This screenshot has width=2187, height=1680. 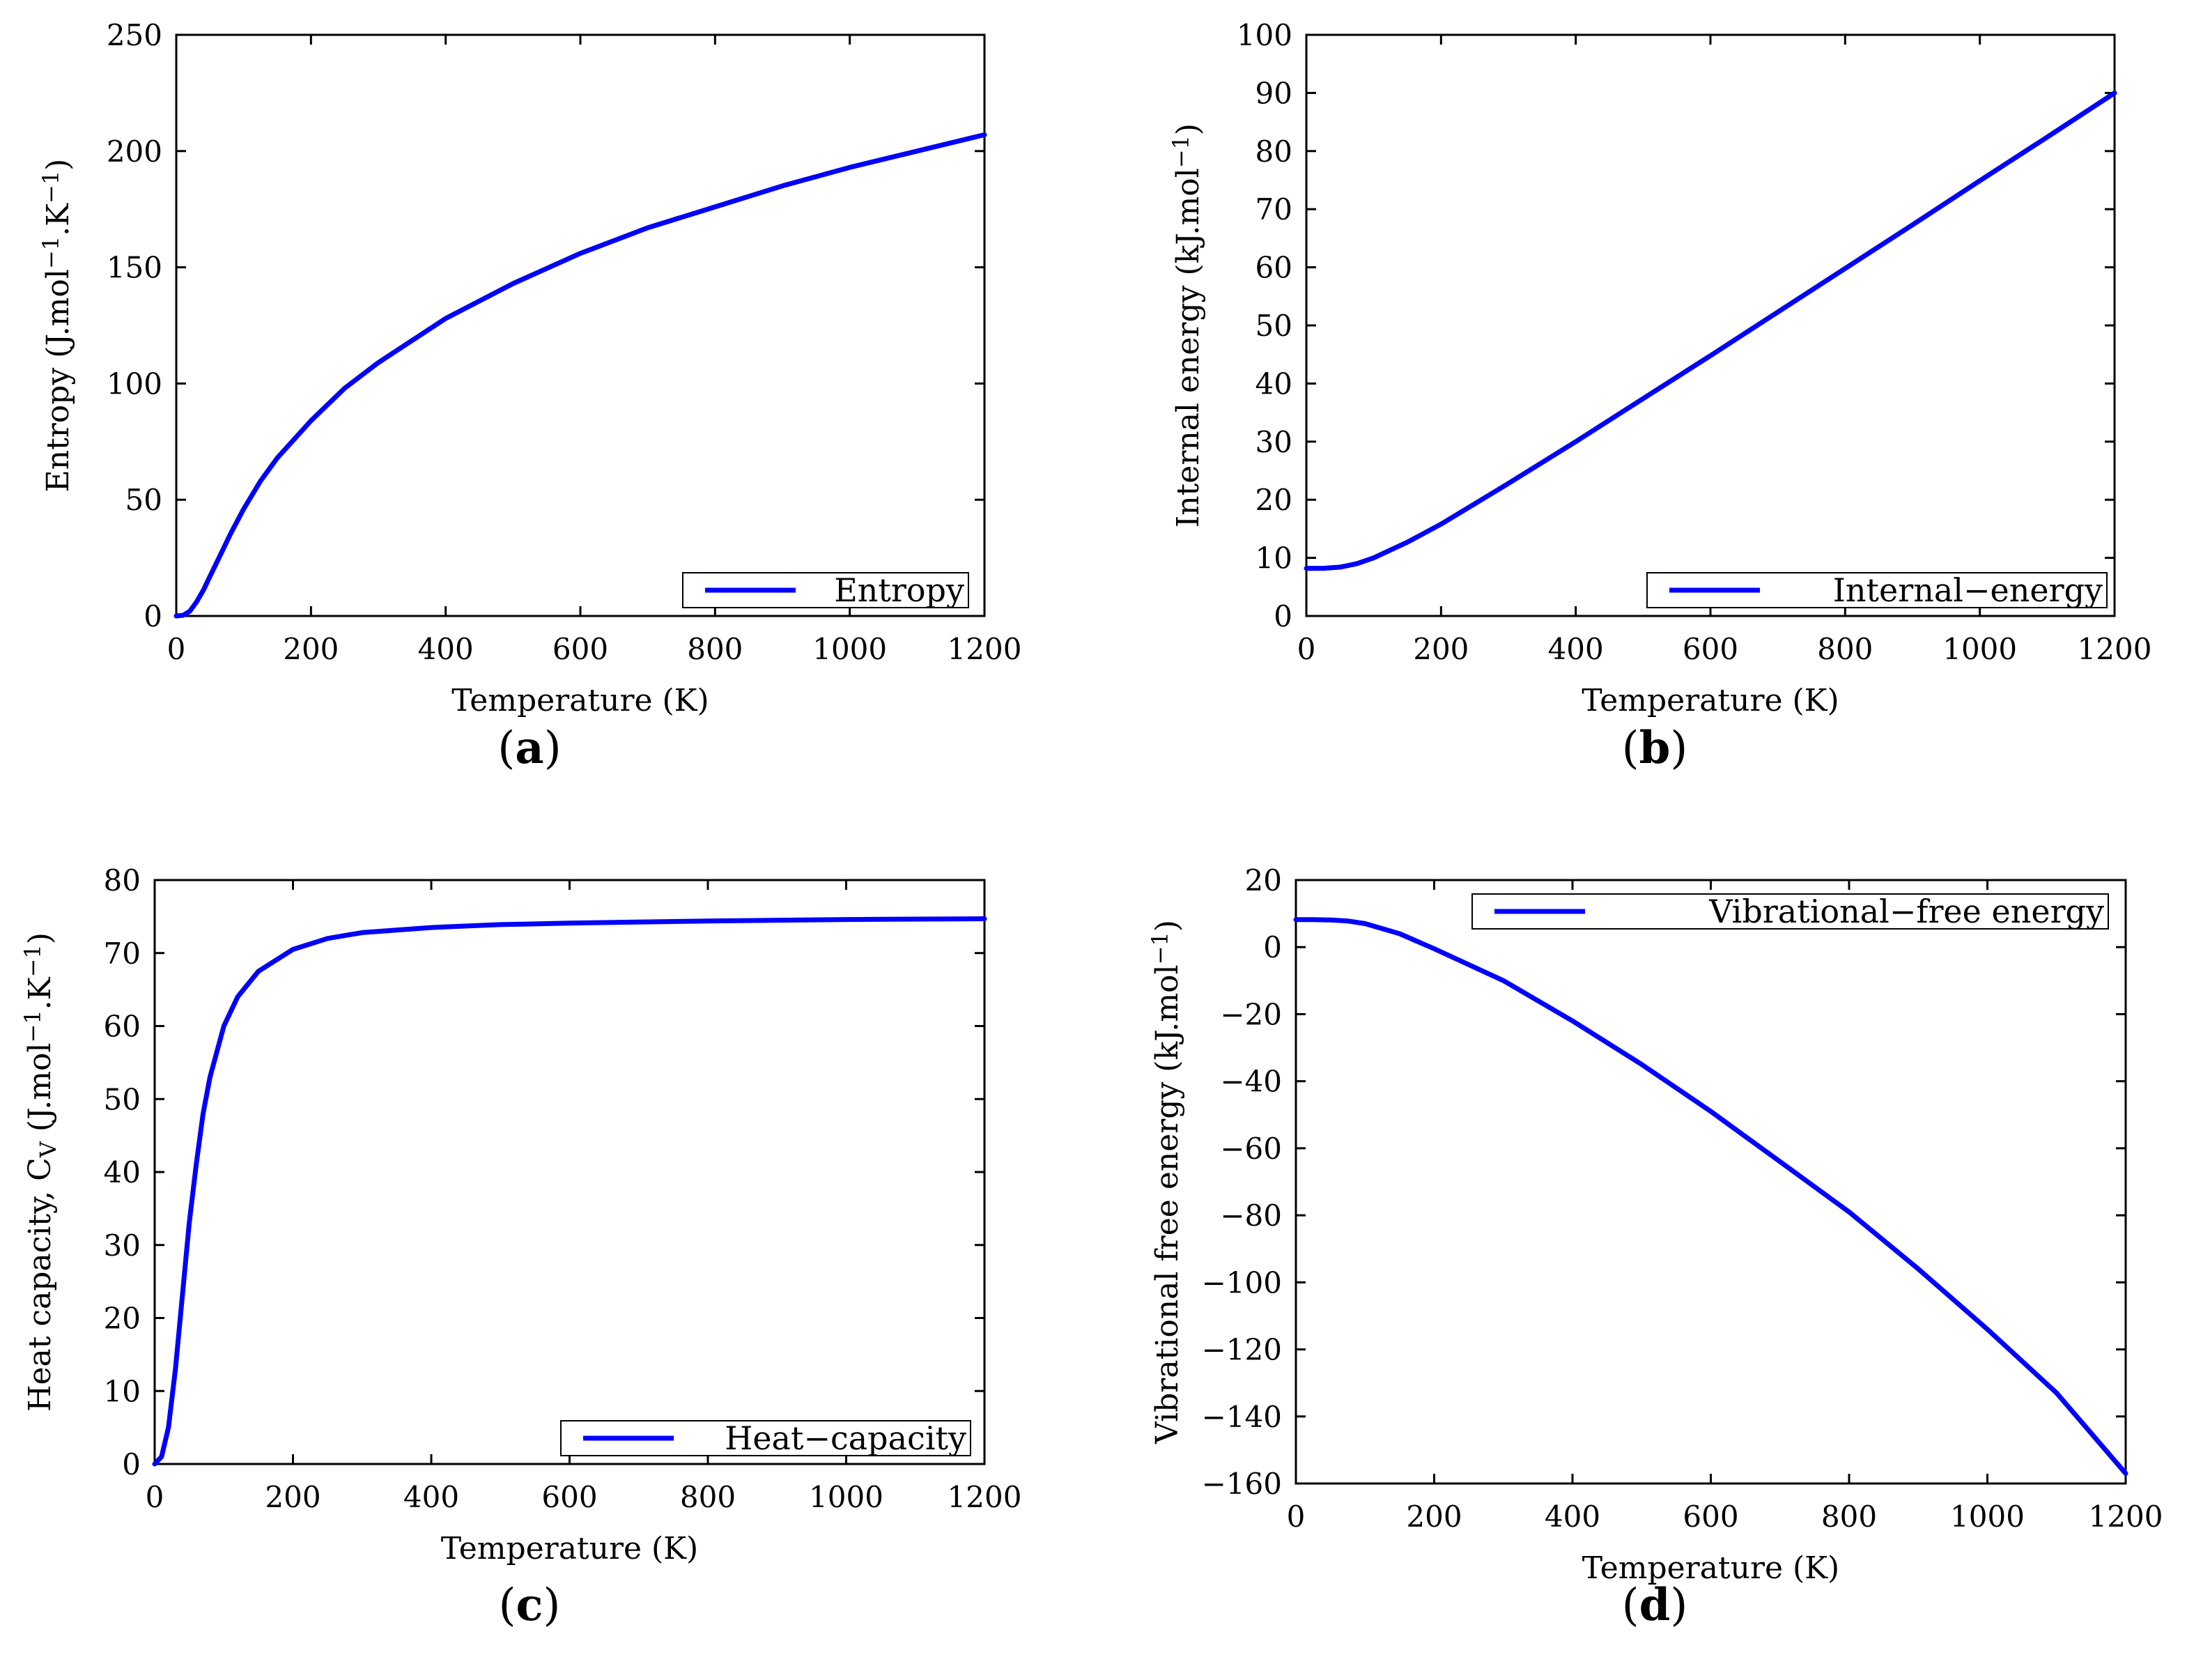 I want to click on legend-label: Internal−energy, so click(x=1968, y=590).